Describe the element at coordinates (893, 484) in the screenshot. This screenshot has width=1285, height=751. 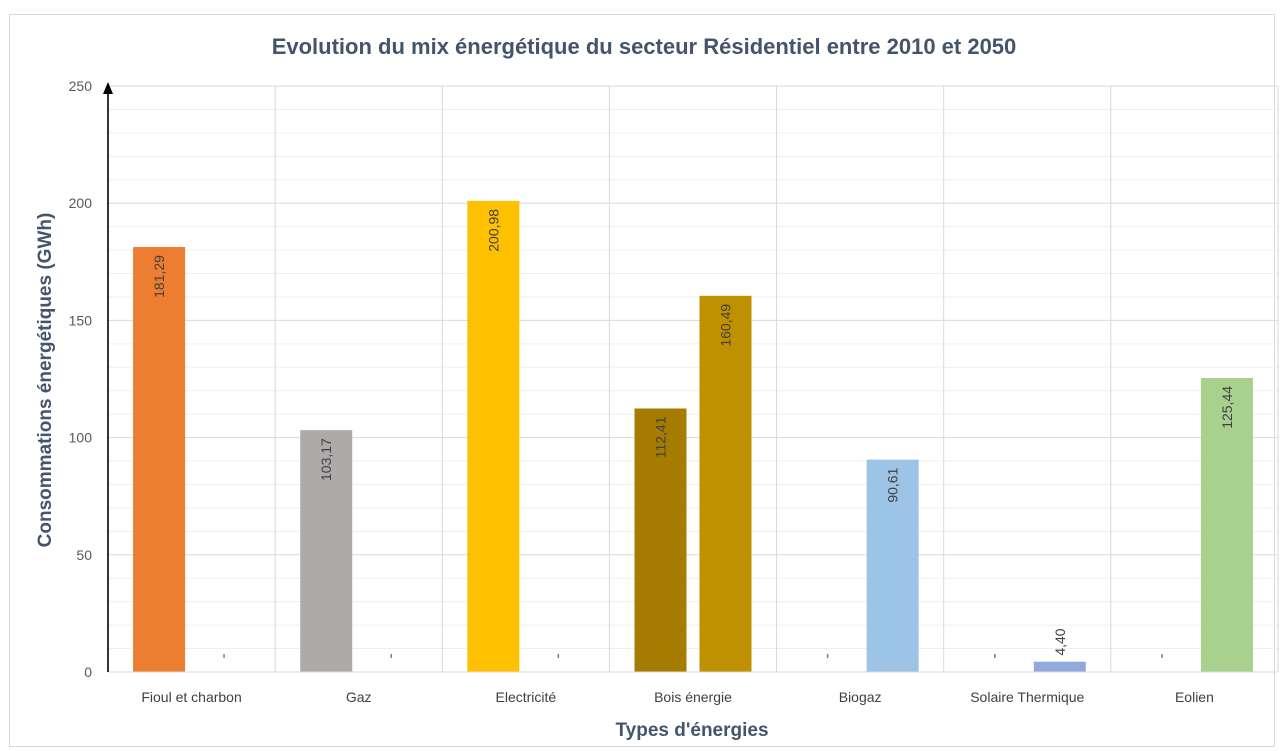
I see `data-label: 90,61` at that location.